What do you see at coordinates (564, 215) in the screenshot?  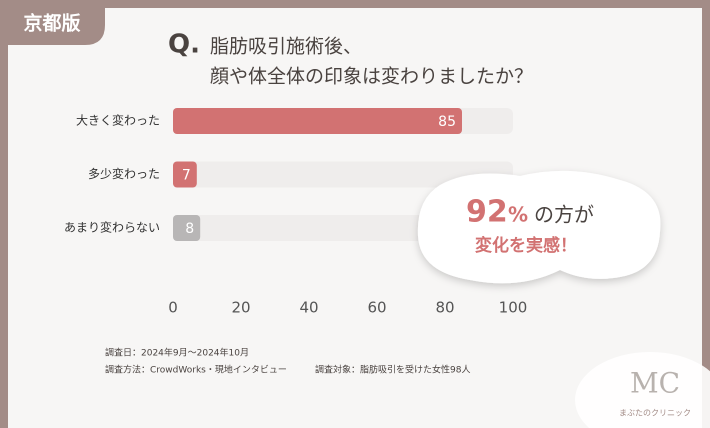 I see `callout-text: の方が` at bounding box center [564, 215].